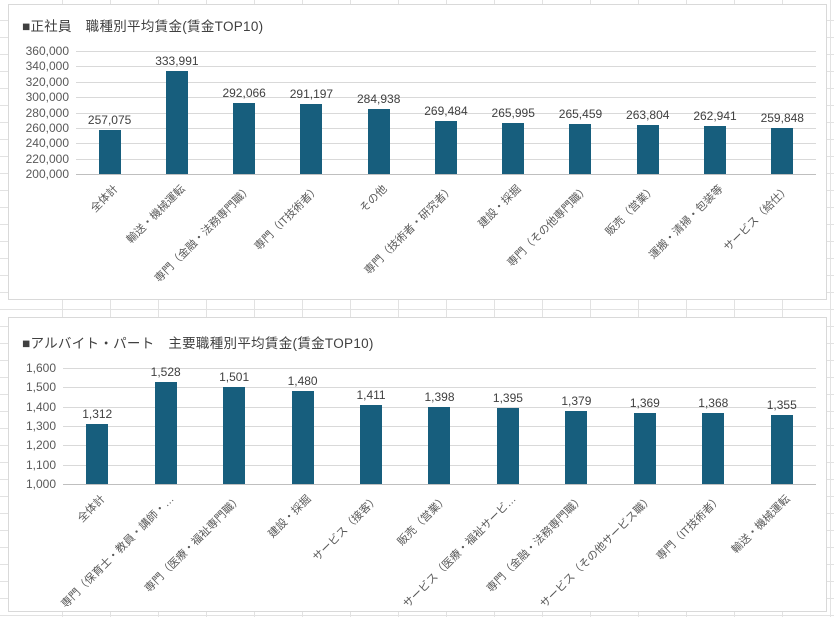 Image resolution: width=834 pixels, height=617 pixels. What do you see at coordinates (781, 405) in the screenshot?
I see `bar-value-label: 1,355` at bounding box center [781, 405].